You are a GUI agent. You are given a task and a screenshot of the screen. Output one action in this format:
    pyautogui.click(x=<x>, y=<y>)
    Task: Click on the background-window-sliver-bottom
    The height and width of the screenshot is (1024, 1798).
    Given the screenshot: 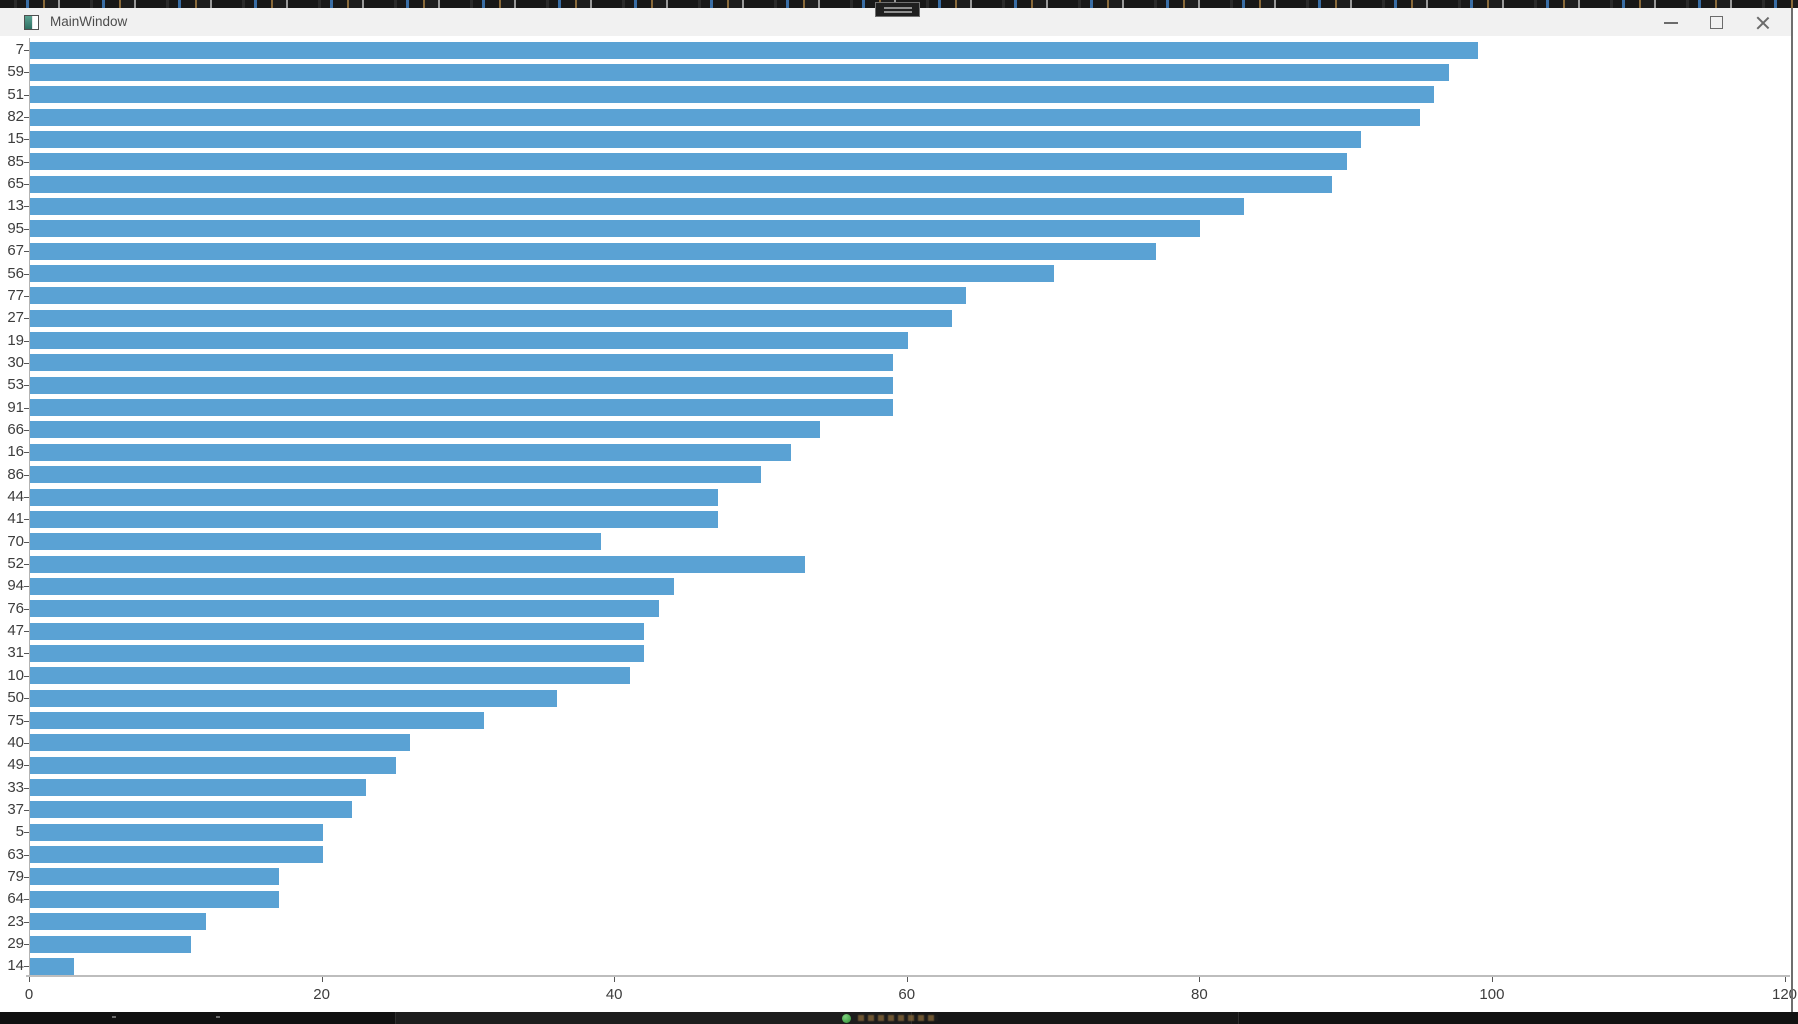 What is the action you would take?
    pyautogui.click(x=899, y=1018)
    